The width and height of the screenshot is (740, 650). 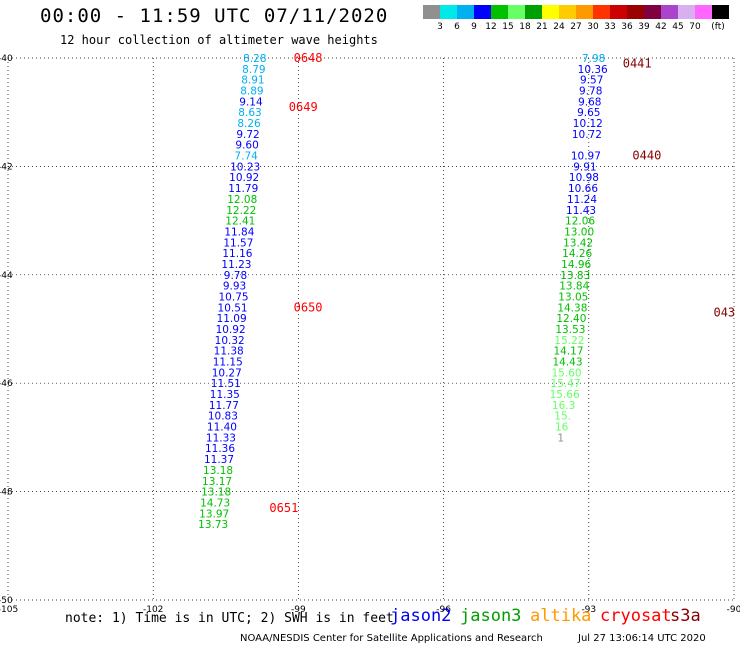 I want to click on wave-height-point: 13.84, so click(x=574, y=287).